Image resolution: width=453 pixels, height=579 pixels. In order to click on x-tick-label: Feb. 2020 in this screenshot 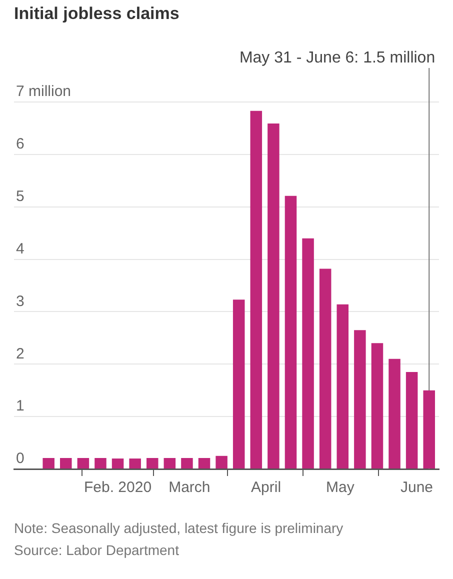, I will do `click(118, 487)`.